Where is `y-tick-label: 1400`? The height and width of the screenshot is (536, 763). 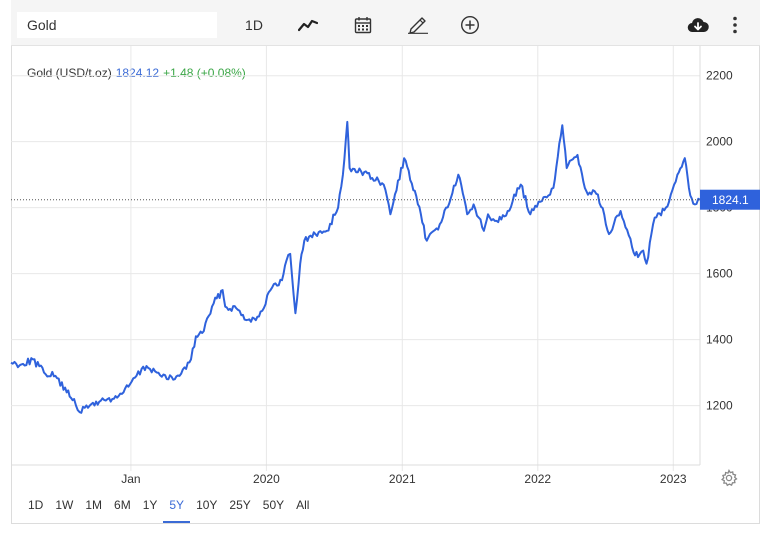 y-tick-label: 1400 is located at coordinates (719, 340).